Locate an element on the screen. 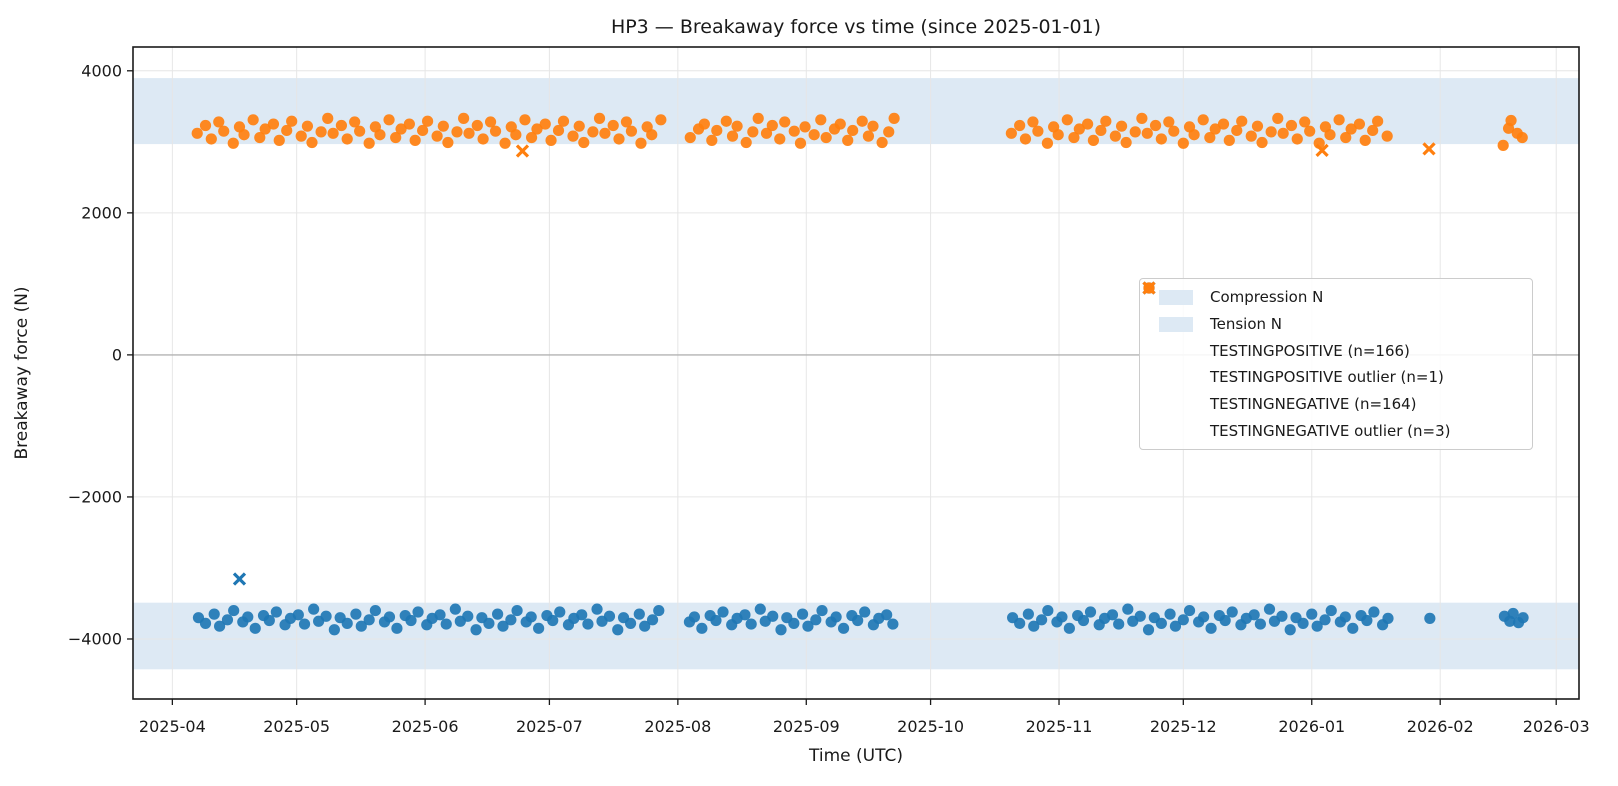 The height and width of the screenshot is (786, 1618). legend-label: Compression N is located at coordinates (1267, 297).